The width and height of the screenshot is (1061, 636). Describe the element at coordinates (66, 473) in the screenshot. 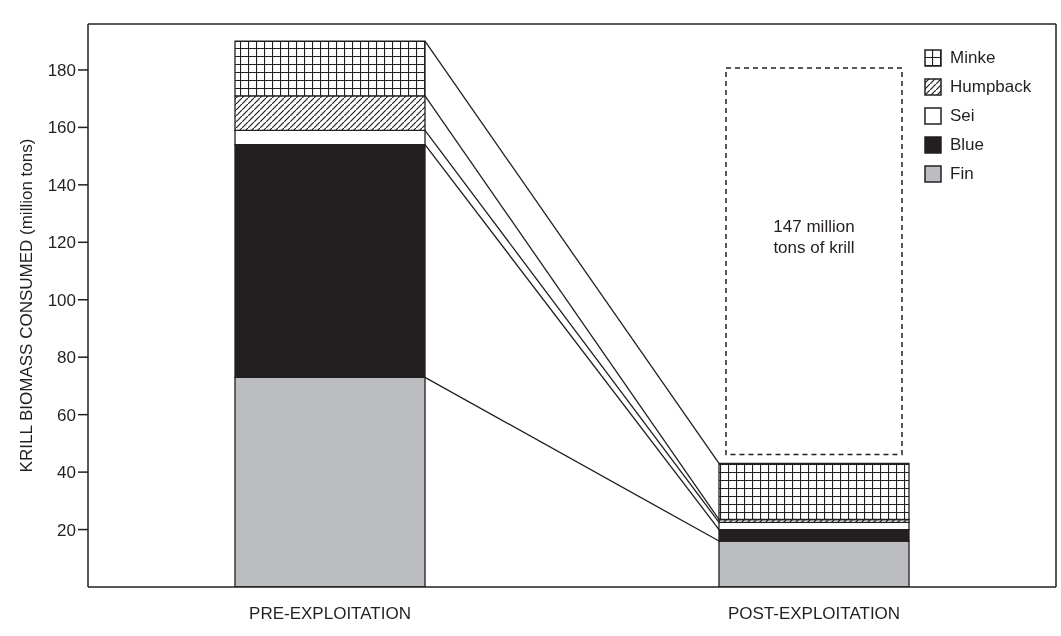

I see `y-tick-label: 40` at that location.